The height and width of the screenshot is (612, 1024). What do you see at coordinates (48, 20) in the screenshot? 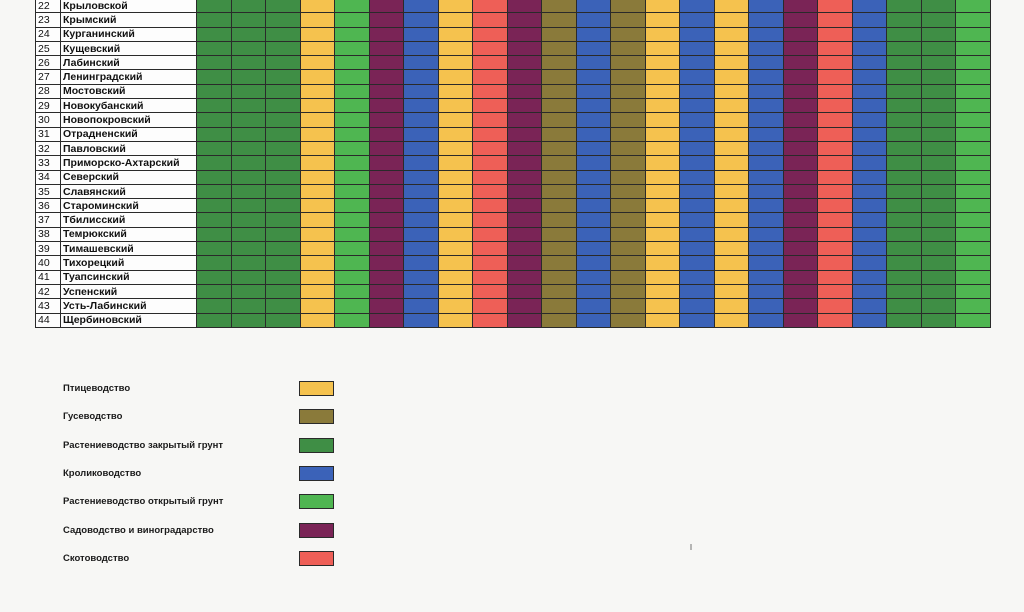
I see `row-number: 23` at bounding box center [48, 20].